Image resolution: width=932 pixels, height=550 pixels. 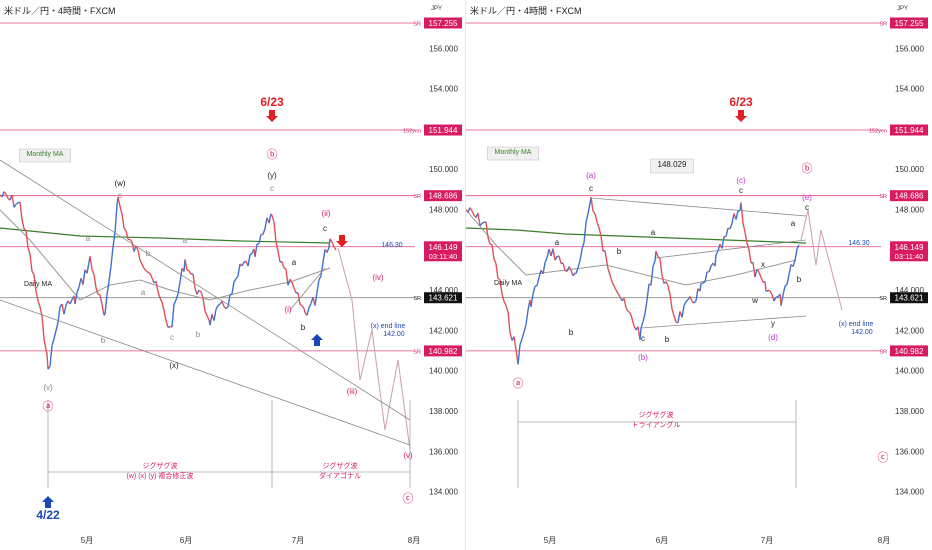 I want to click on wave-label: ⓒ, so click(x=408, y=498).